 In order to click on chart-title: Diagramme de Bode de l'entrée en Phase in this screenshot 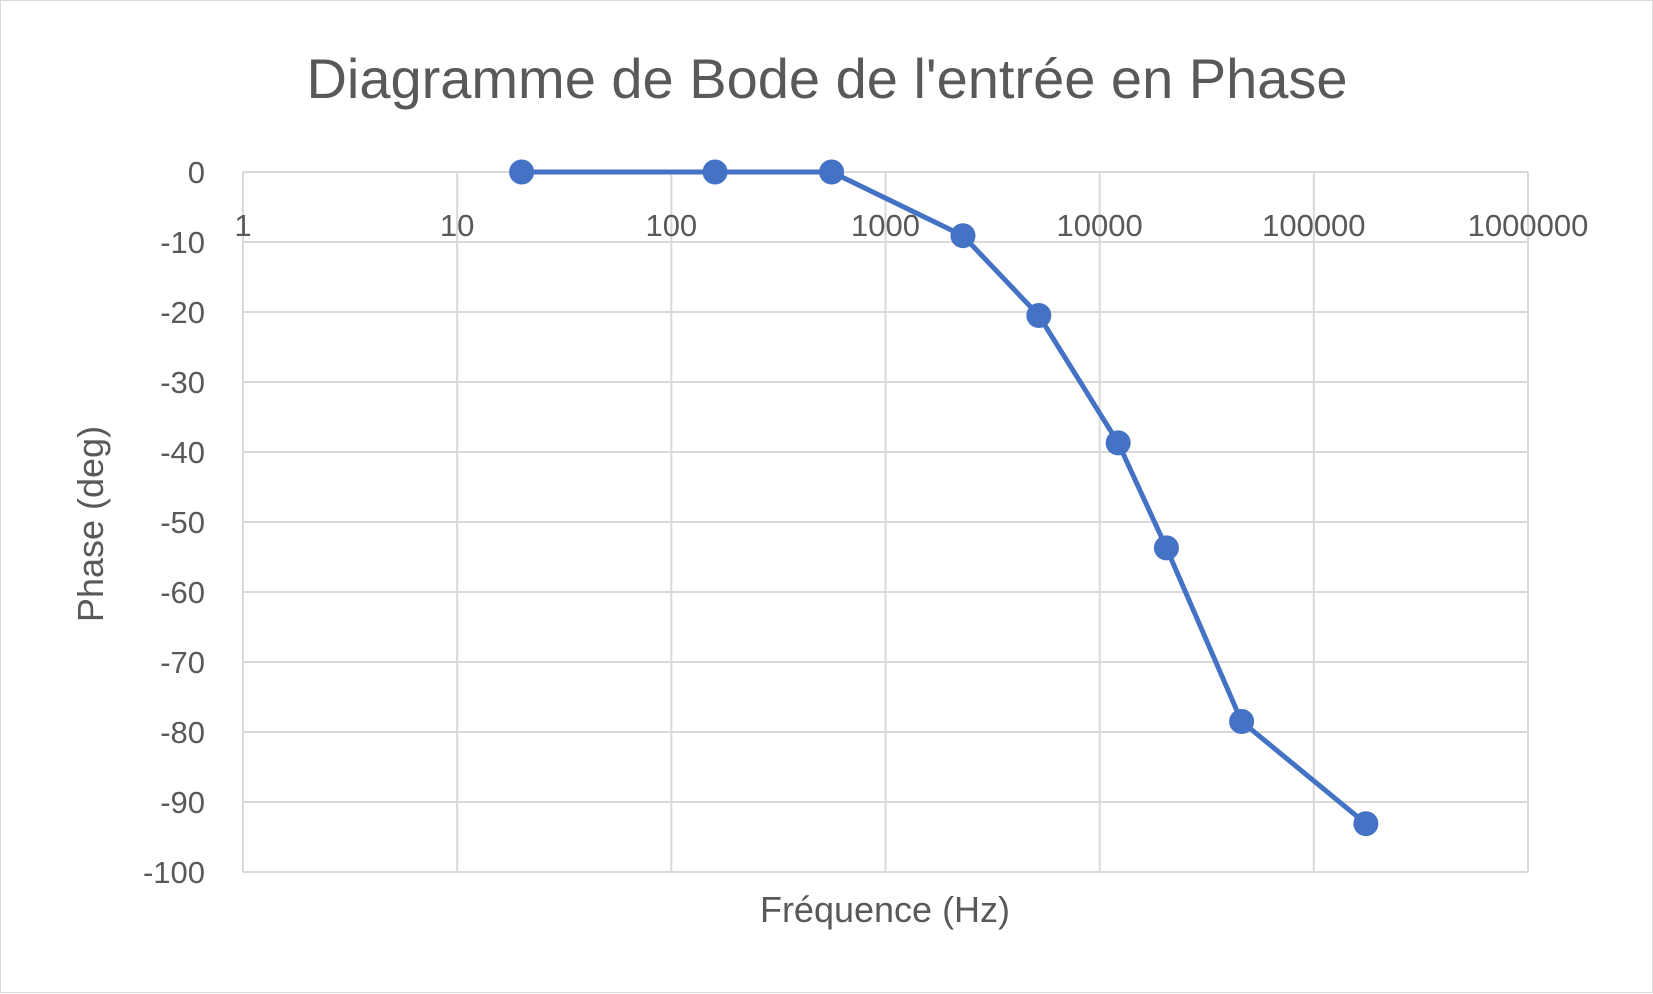, I will do `click(826, 78)`.